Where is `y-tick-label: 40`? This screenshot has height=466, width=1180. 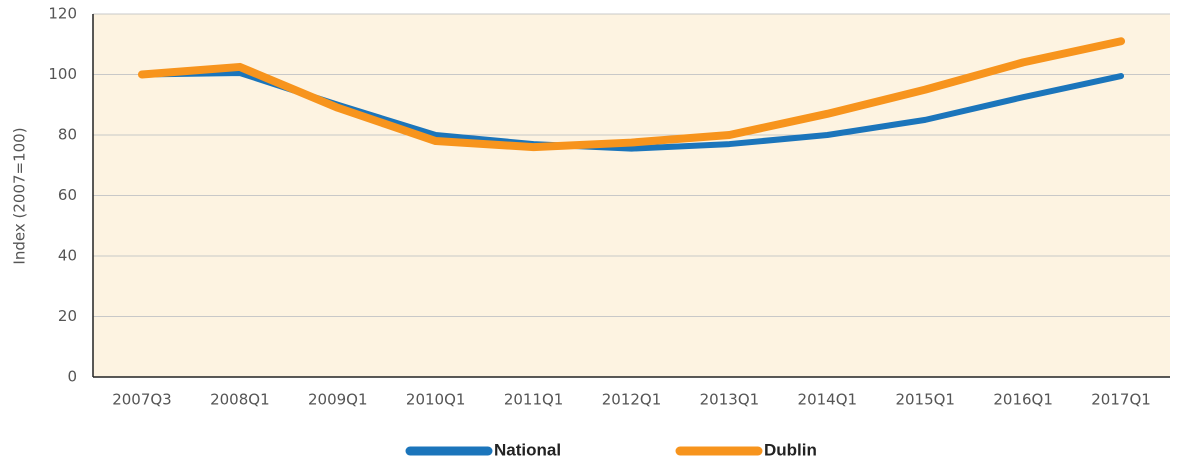
y-tick-label: 40 is located at coordinates (67, 256).